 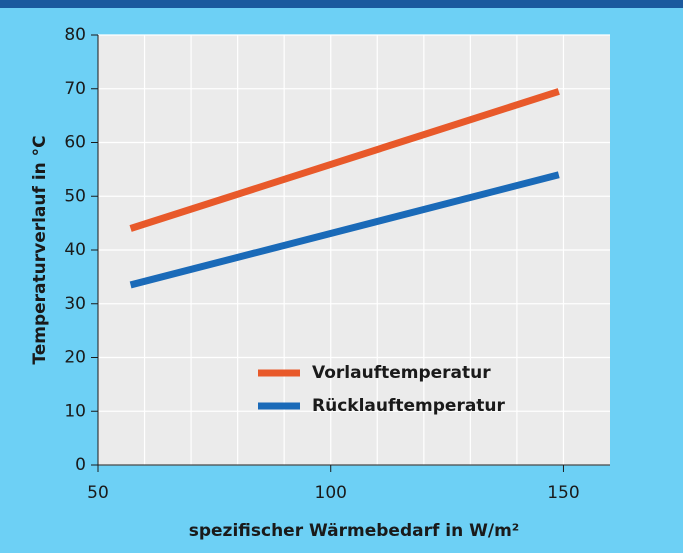 I want to click on y-axis-label: Temperaturverlauf in °C, so click(x=40, y=249).